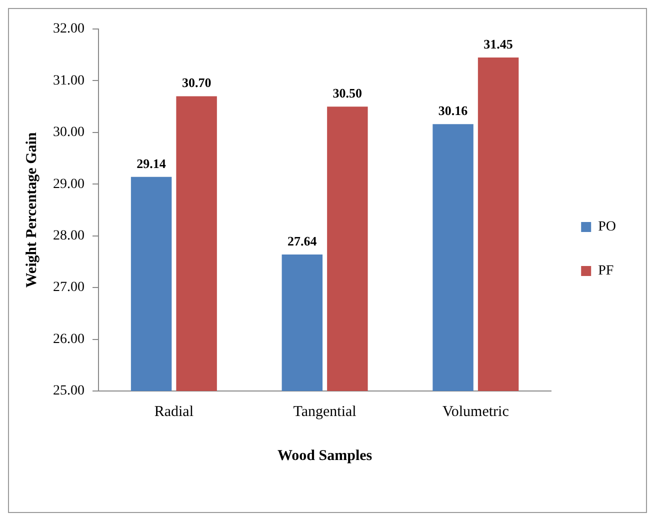 This screenshot has height=521, width=655. What do you see at coordinates (151, 163) in the screenshot?
I see `data-label: 29.14` at bounding box center [151, 163].